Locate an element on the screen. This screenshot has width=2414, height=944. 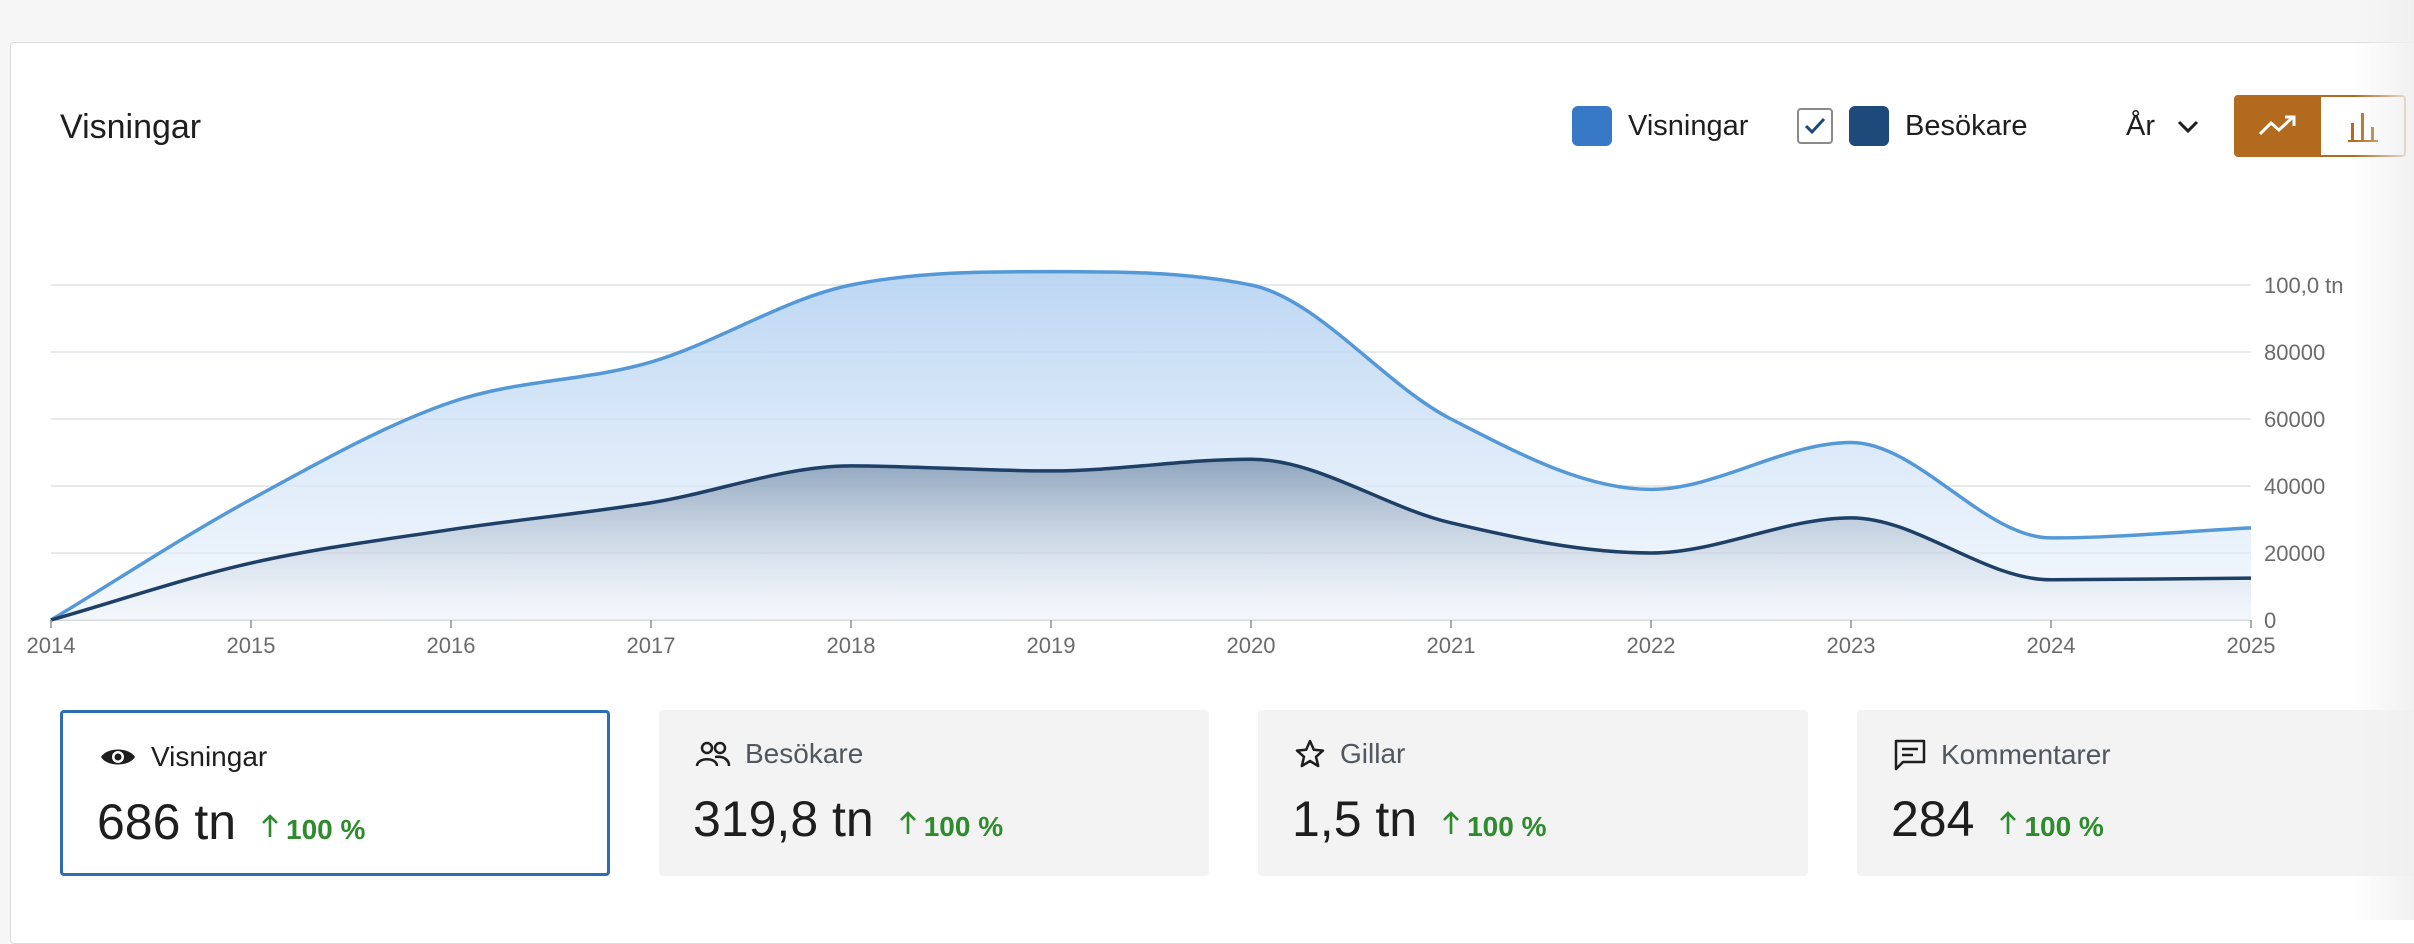
line-chart-button is located at coordinates (2277, 126).